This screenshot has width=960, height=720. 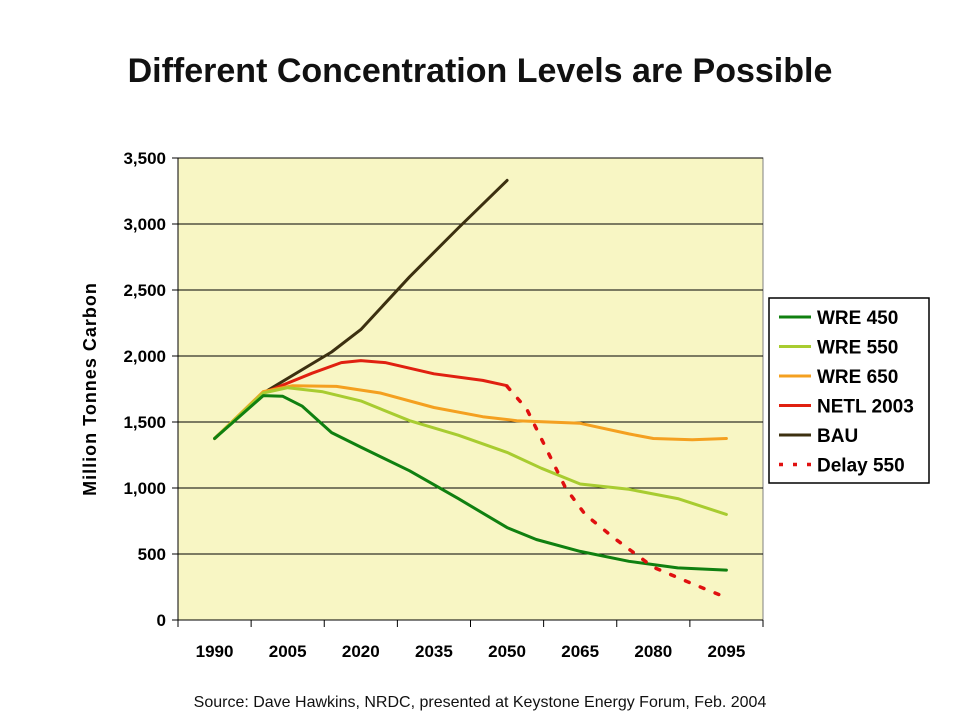 I want to click on x-tick-label: 2035, so click(x=434, y=651).